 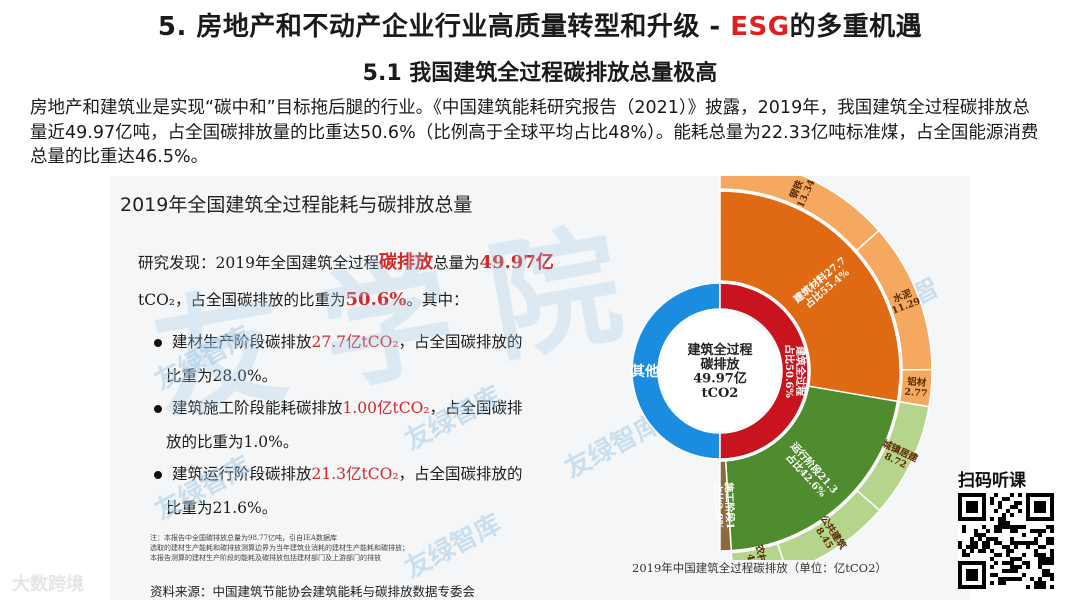 I want to click on finding-line-1: 研究发现：2019年全国建筑全过程碳排放总量为49.97亿, so click(x=346, y=262).